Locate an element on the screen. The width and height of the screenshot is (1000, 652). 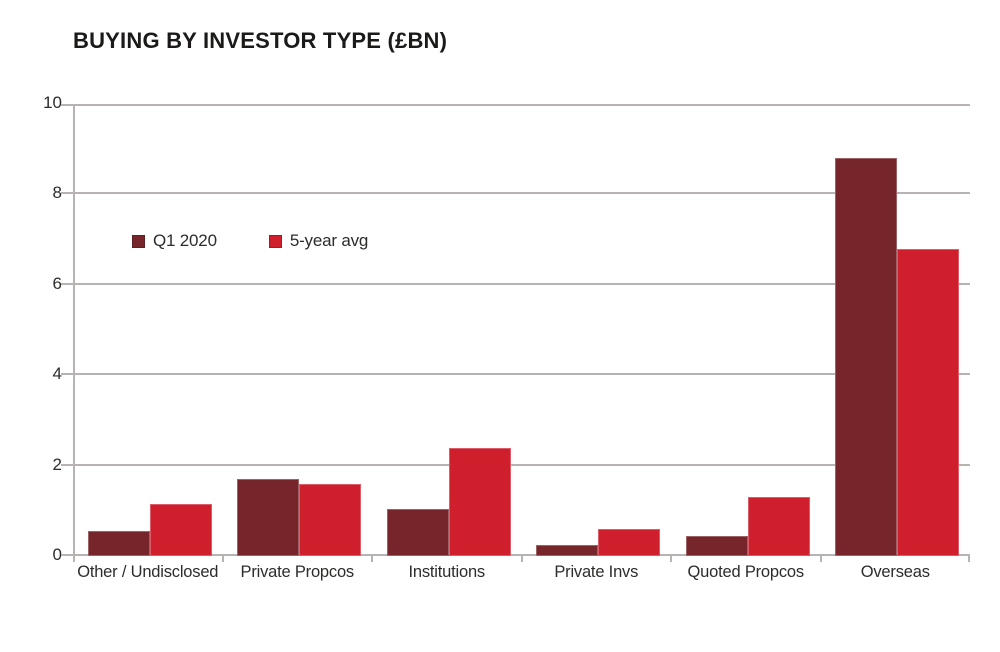
x-tick-label-5: Quoted Propcos is located at coordinates (746, 572).